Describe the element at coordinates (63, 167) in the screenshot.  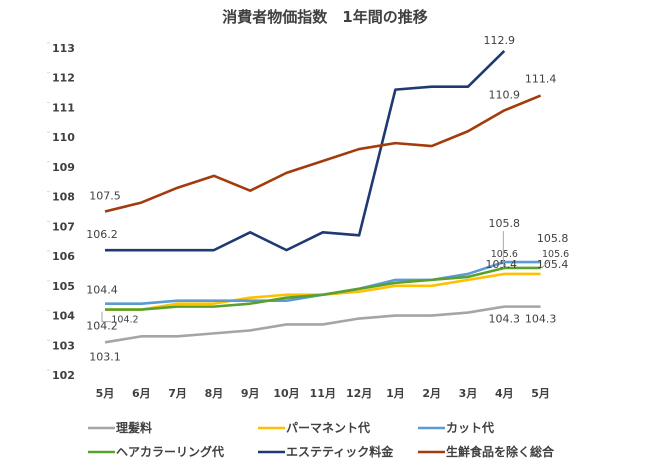
I see `y-tick-label: 109` at that location.